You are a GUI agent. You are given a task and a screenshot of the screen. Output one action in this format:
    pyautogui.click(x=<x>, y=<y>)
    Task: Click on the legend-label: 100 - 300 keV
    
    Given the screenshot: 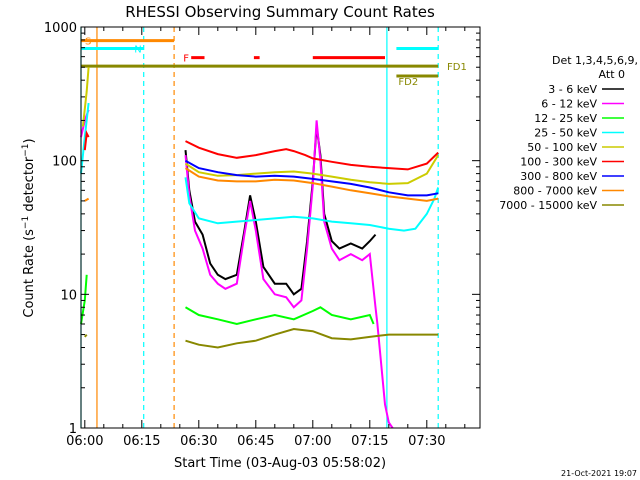 What is the action you would take?
    pyautogui.click(x=558, y=162)
    